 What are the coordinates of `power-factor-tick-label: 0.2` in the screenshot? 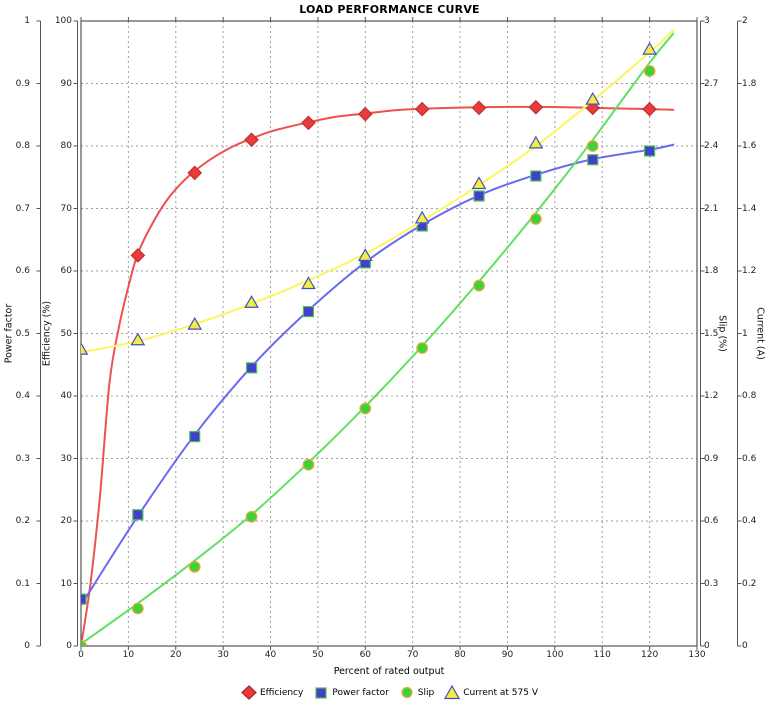 It's located at (22, 521).